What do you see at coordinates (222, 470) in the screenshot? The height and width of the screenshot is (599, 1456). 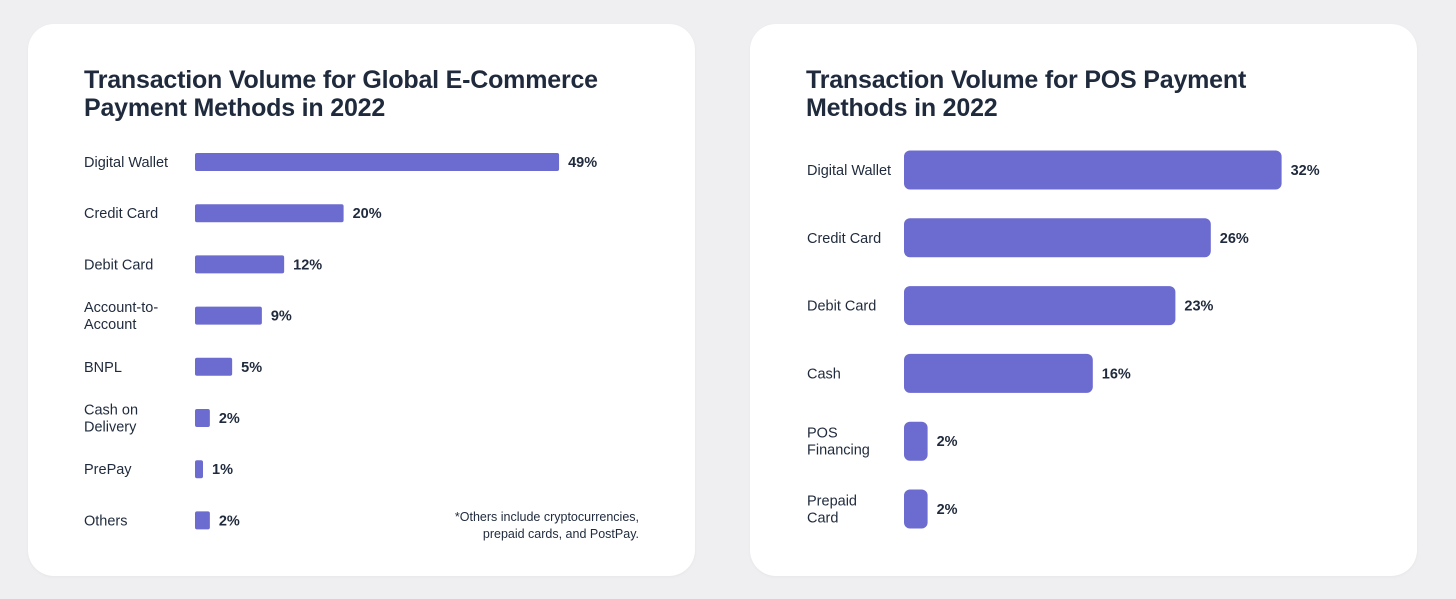 I see `value-label-prepay: 1%` at bounding box center [222, 470].